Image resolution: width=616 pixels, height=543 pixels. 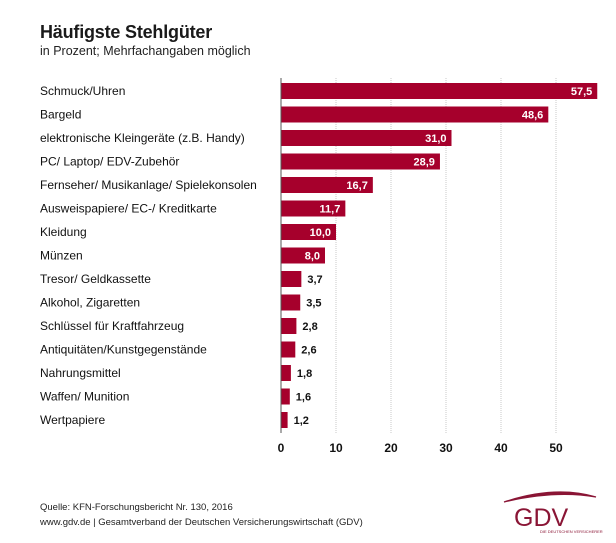 What do you see at coordinates (303, 398) in the screenshot?
I see `value-label: 1,6` at bounding box center [303, 398].